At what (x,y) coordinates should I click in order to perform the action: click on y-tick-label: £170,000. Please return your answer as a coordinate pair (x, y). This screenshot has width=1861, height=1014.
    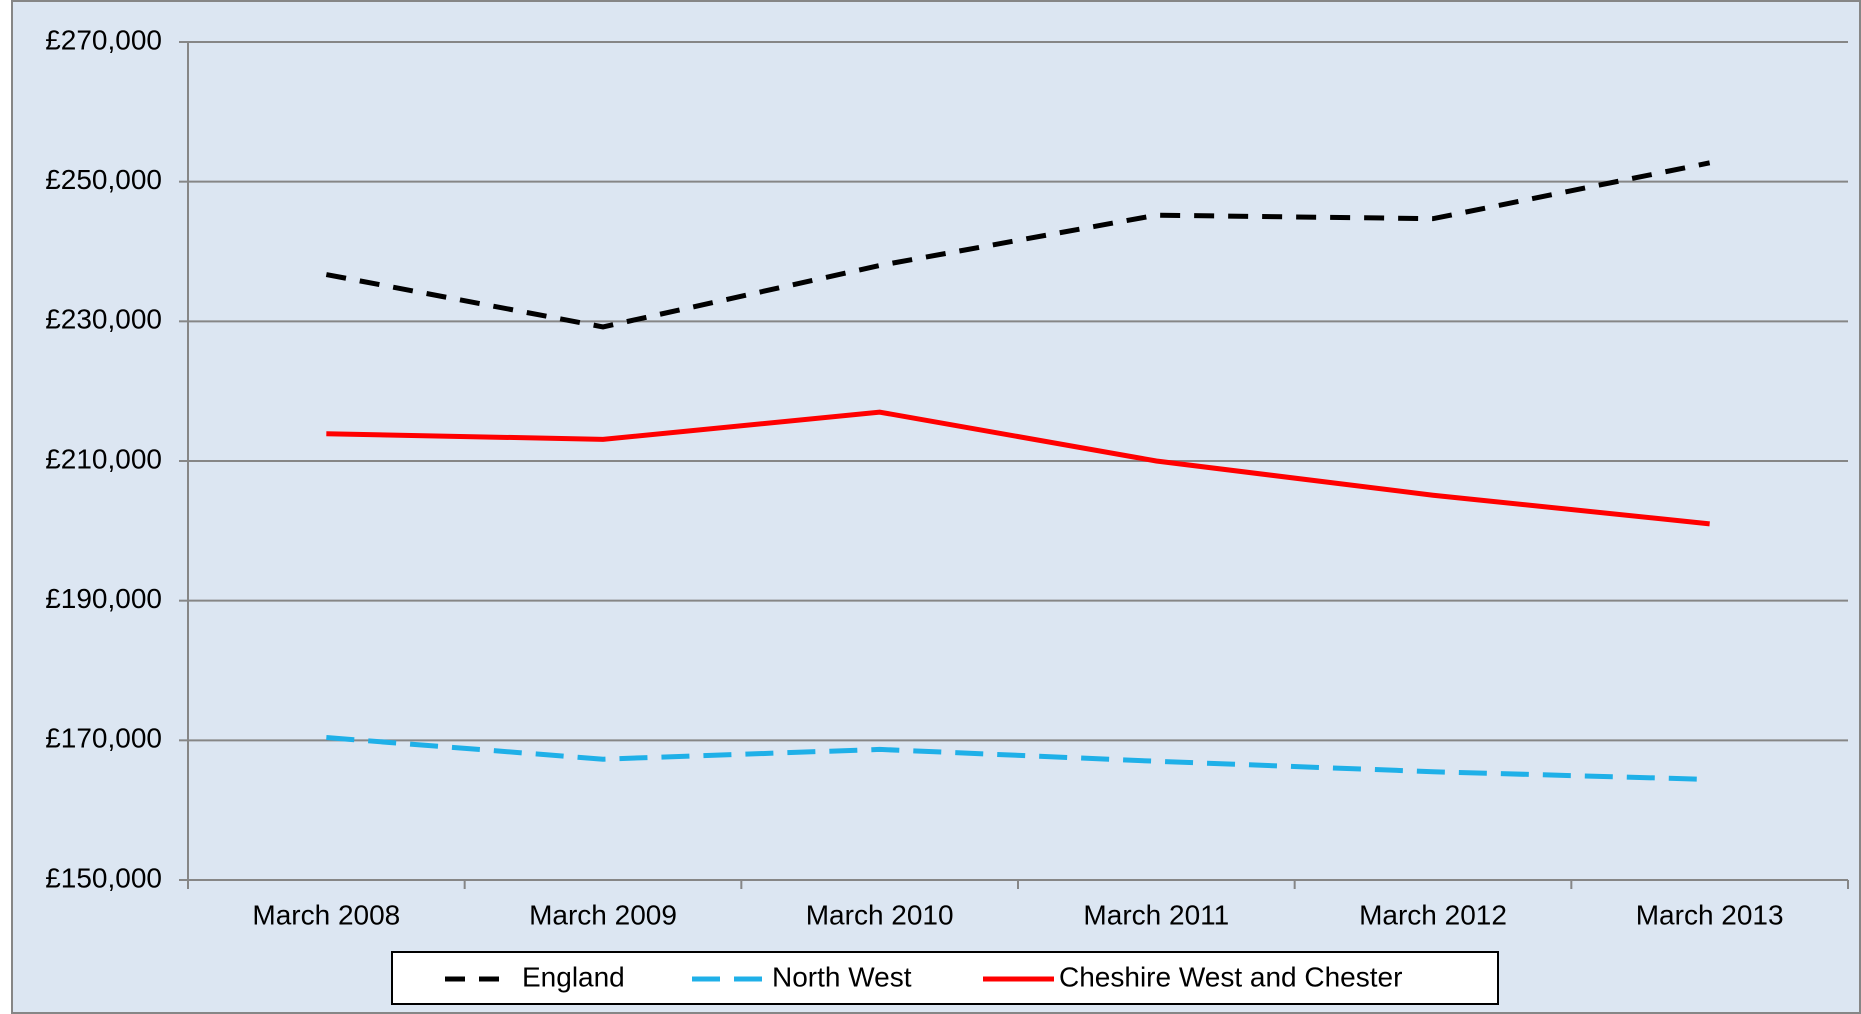
    Looking at the image, I should click on (103, 738).